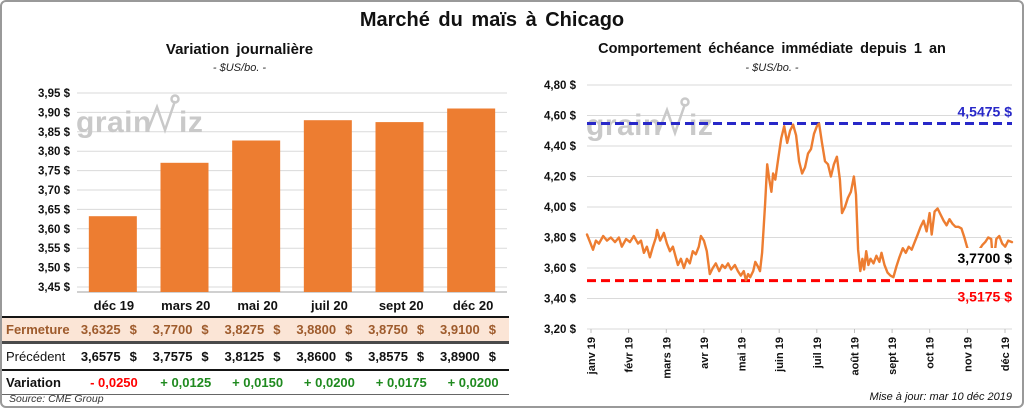  What do you see at coordinates (36, 356) in the screenshot?
I see `row-label: Précédent` at bounding box center [36, 356].